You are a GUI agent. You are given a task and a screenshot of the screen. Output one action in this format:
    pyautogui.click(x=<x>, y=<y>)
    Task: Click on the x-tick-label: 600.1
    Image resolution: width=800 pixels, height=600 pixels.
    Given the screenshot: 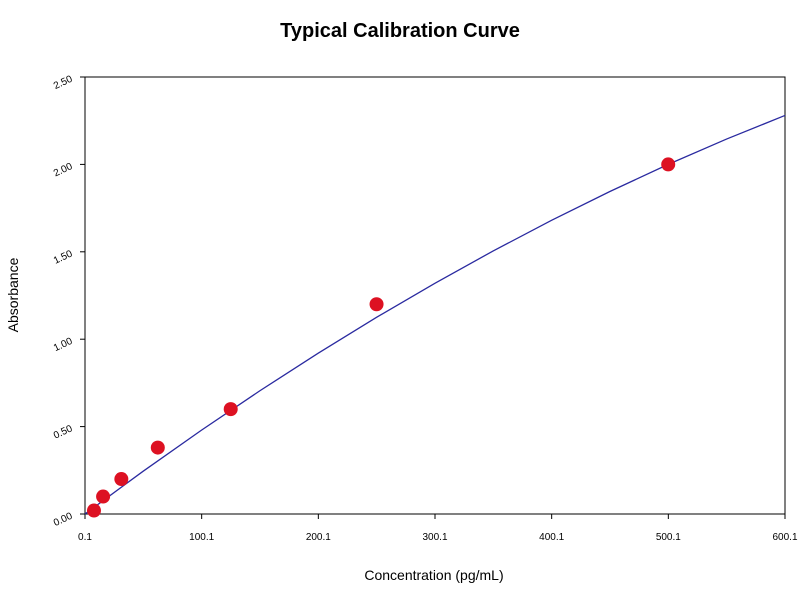 What is the action you would take?
    pyautogui.click(x=784, y=537)
    